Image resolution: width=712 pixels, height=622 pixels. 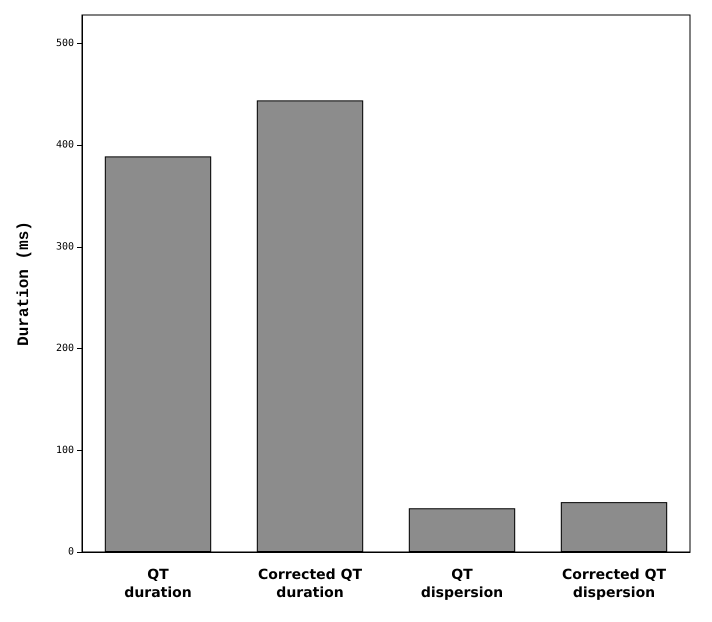 I want to click on y-tick-label: 100, so click(x=65, y=450).